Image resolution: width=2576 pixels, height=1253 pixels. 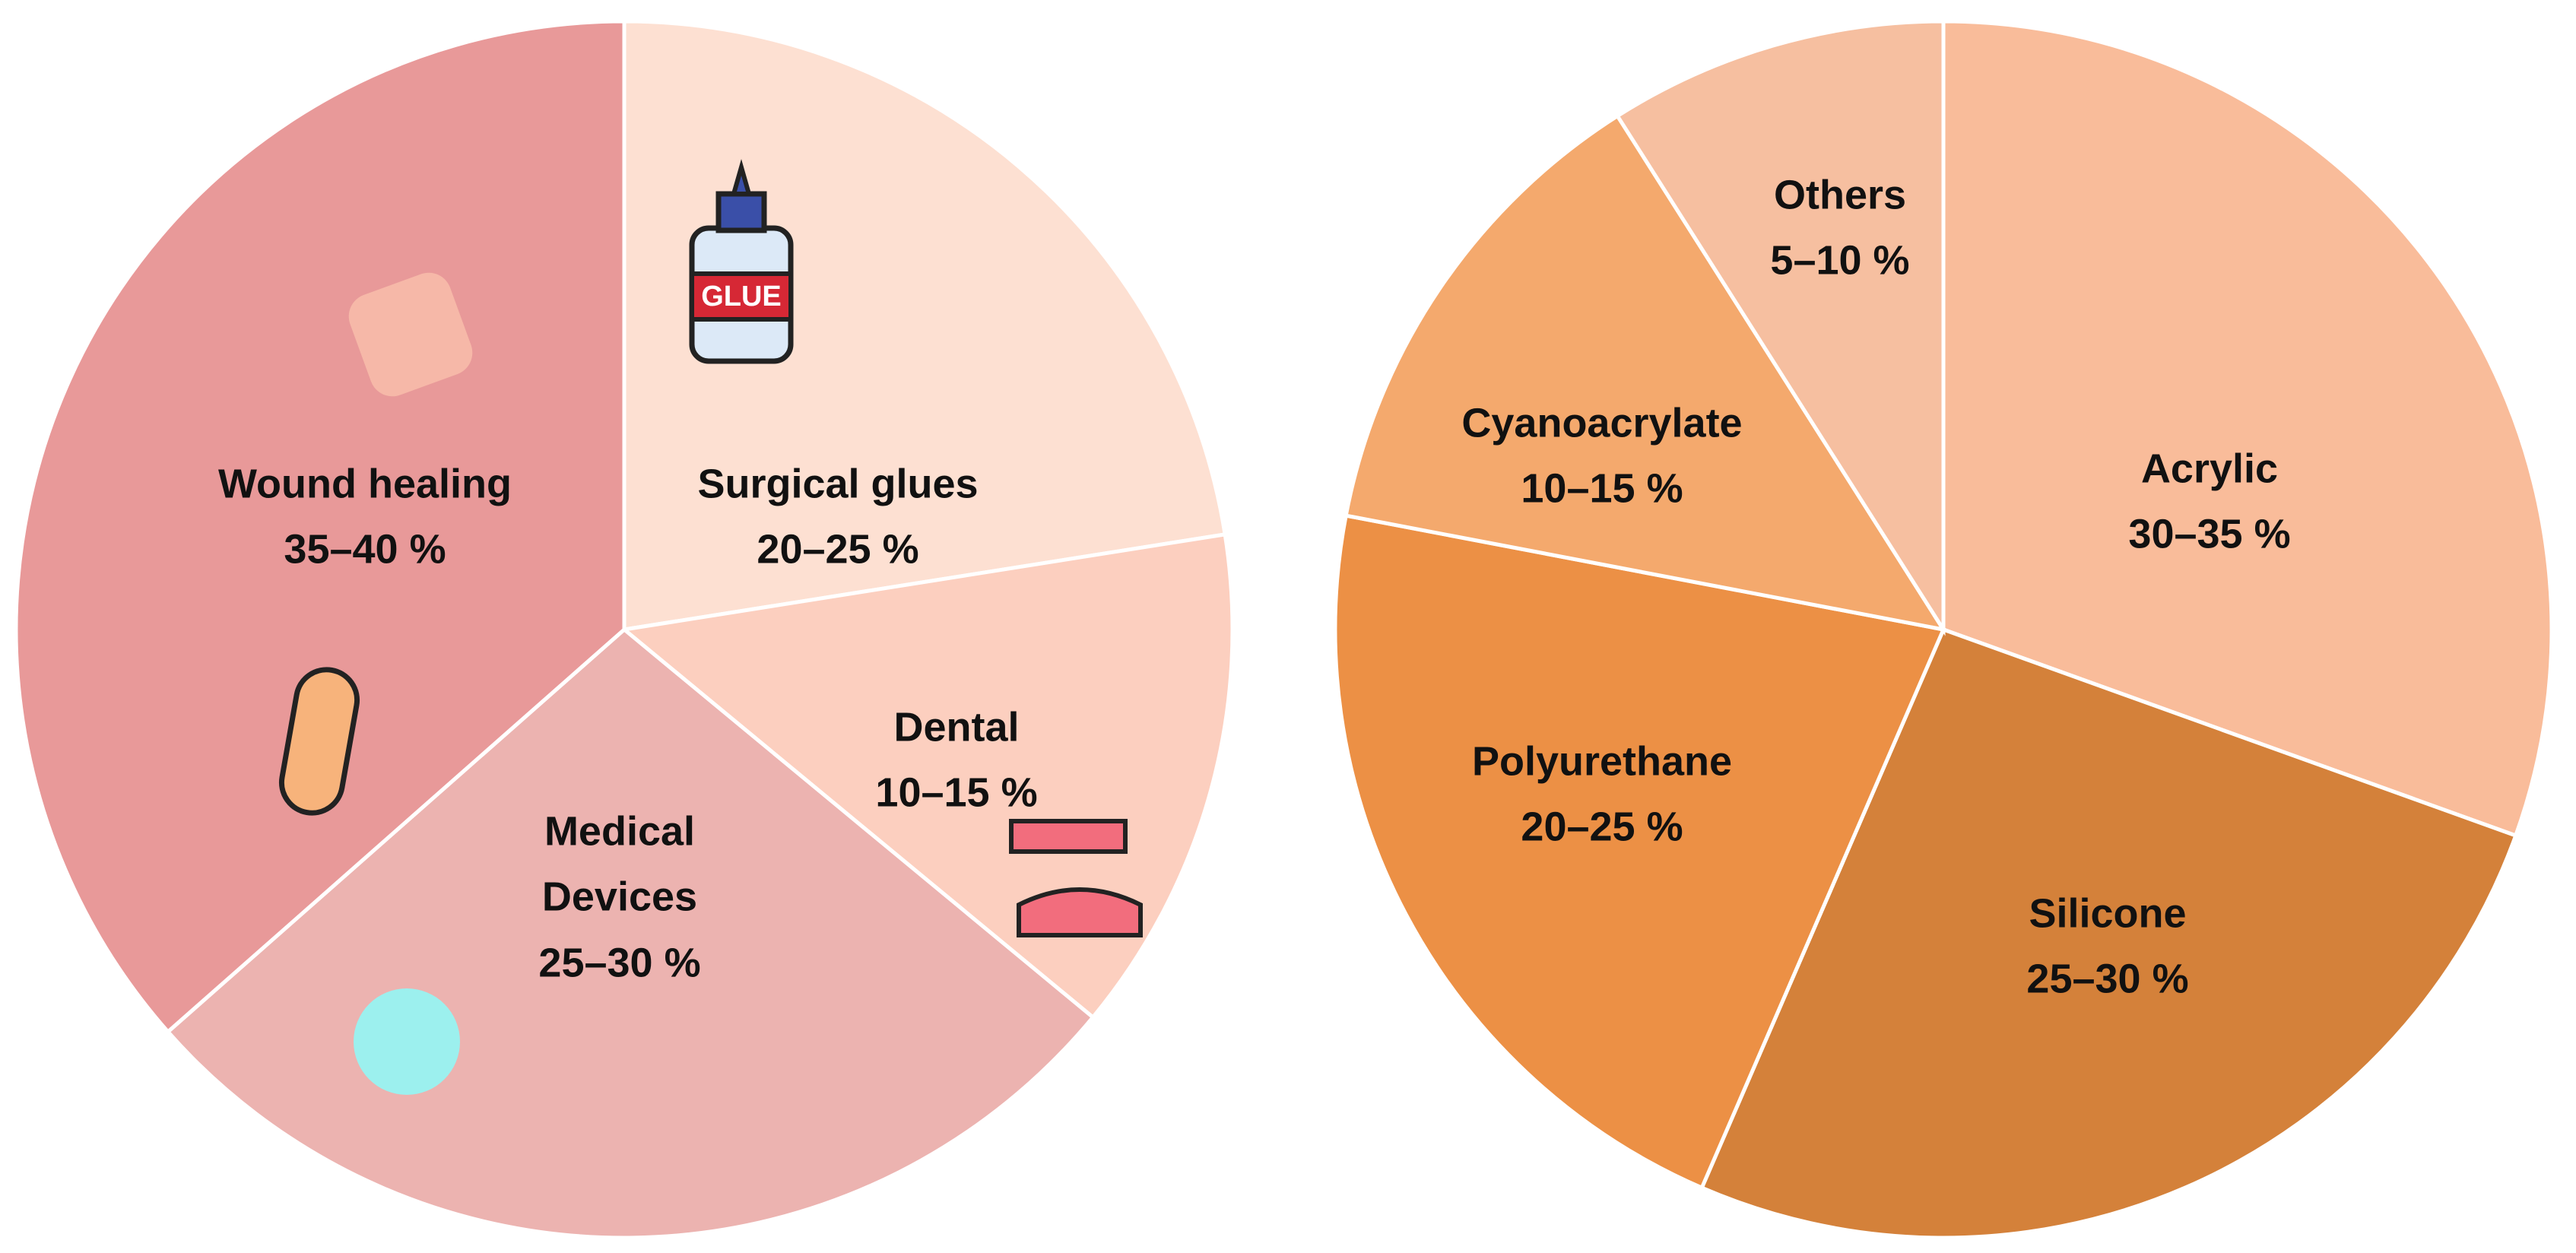 What do you see at coordinates (837, 517) in the screenshot?
I see `slice-label: Surgical glues 20–25 %` at bounding box center [837, 517].